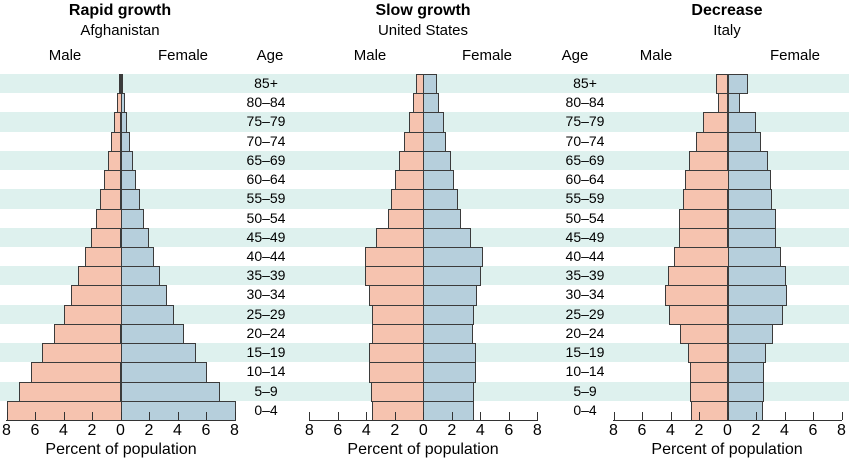 This screenshot has height=463, width=849. Describe the element at coordinates (585, 159) in the screenshot. I see `age-group-label: 65–69` at that location.